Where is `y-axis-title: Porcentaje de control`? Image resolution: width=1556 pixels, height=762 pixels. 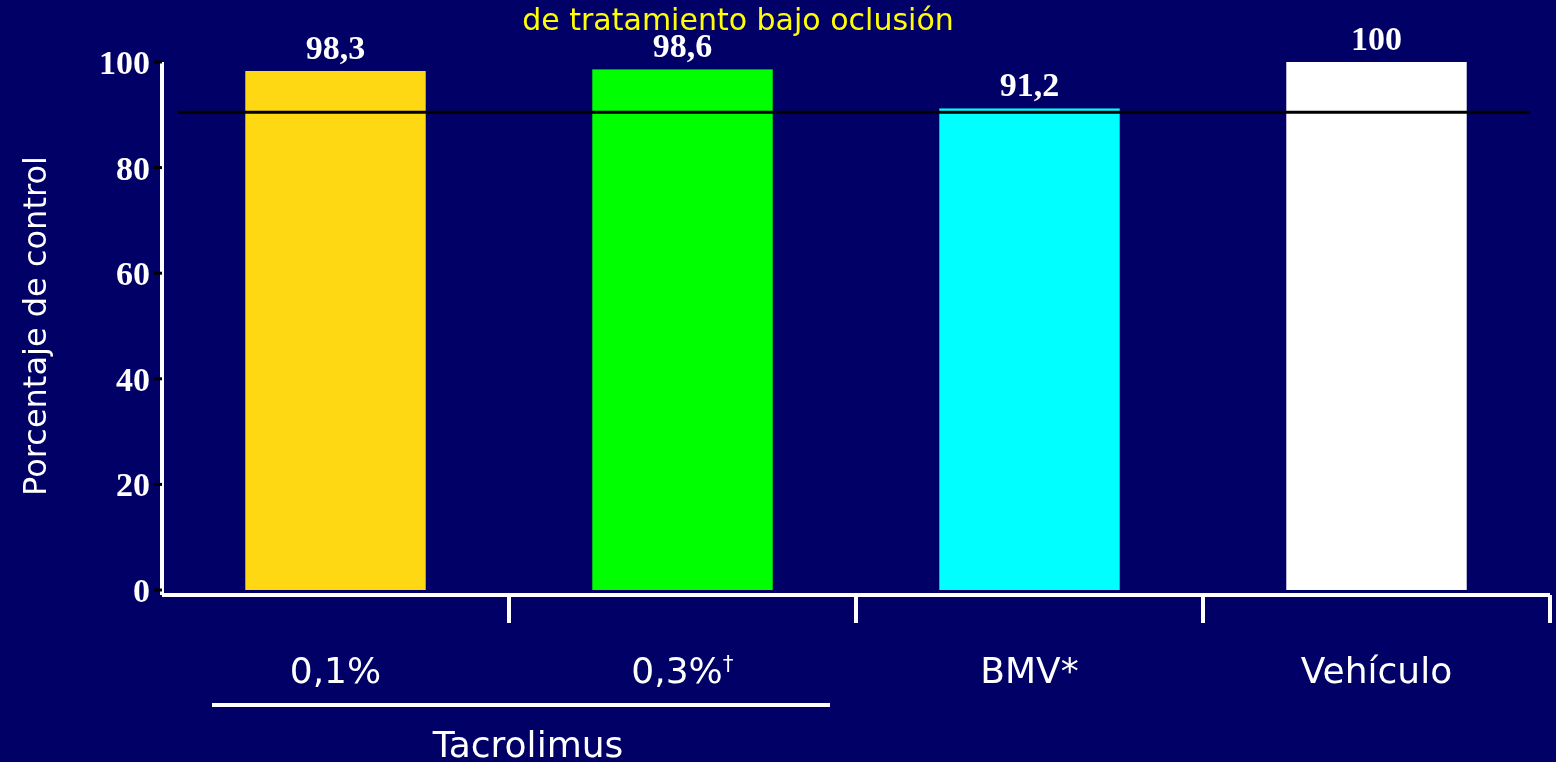 y-axis-title: Porcentaje de control is located at coordinates (35, 326).